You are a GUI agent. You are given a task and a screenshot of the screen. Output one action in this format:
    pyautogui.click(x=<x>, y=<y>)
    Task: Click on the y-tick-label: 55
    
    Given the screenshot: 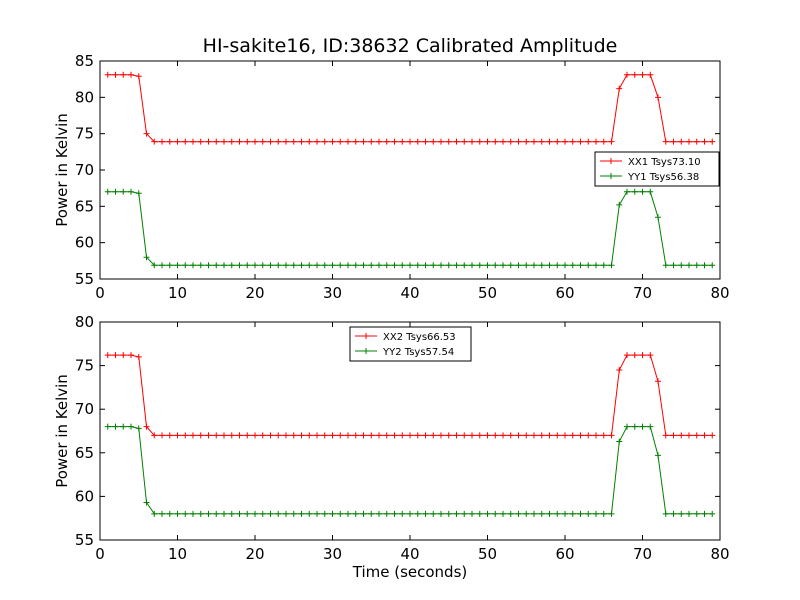 What is the action you would take?
    pyautogui.click(x=84, y=540)
    